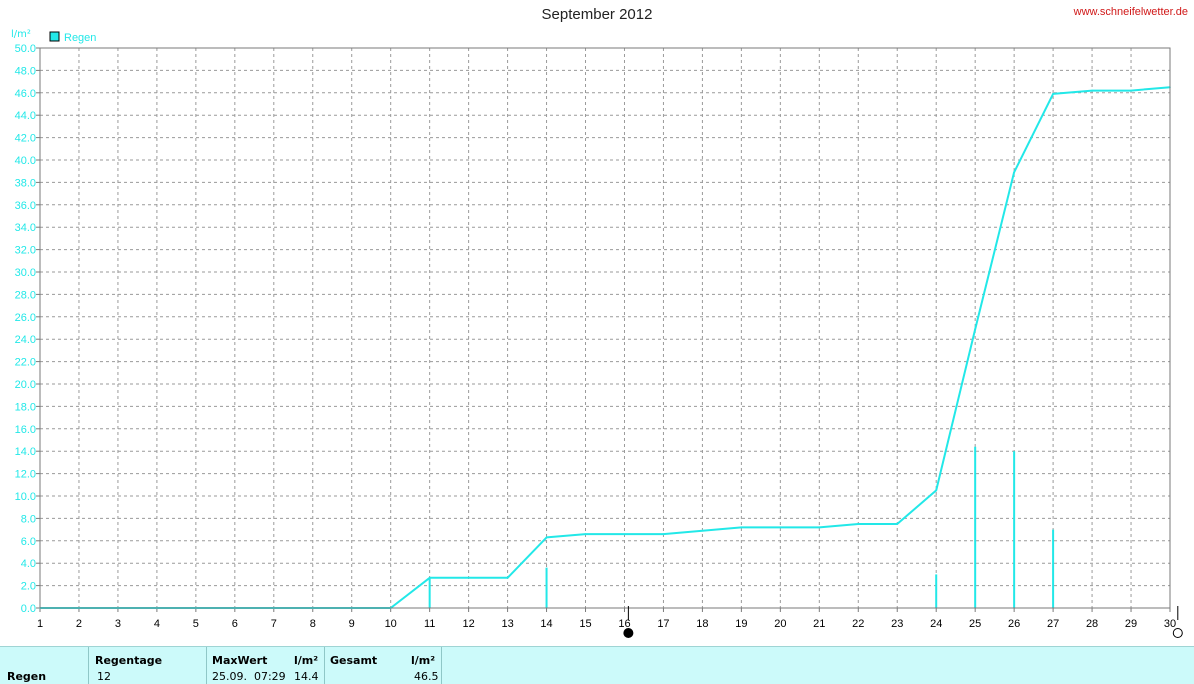 This screenshot has height=684, width=1194. Describe the element at coordinates (25, 430) in the screenshot. I see `y-tick-label: 16.0` at that location.